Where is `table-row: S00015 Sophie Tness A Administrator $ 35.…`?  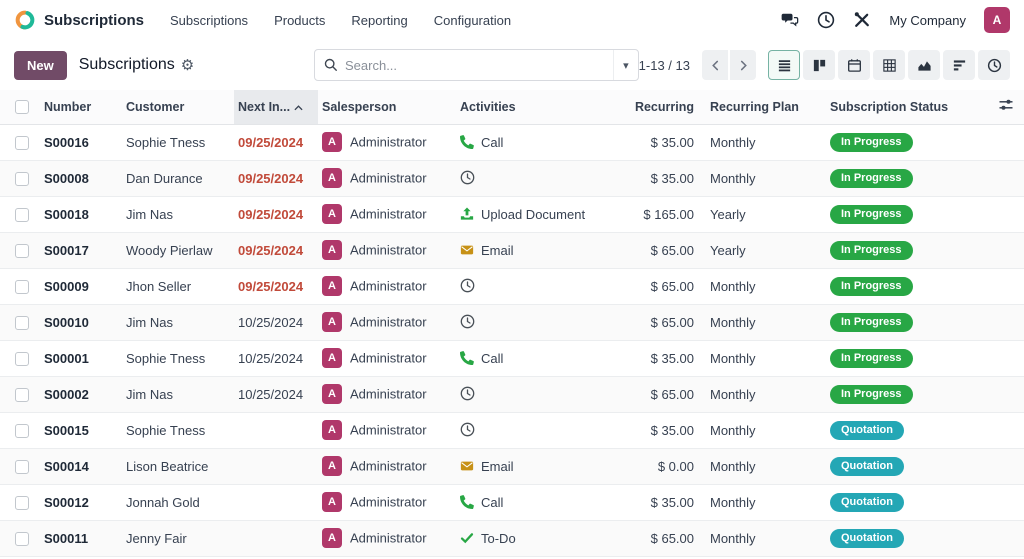 table-row: S00015 Sophie Tness A Administrator $ 35.… is located at coordinates (512, 430).